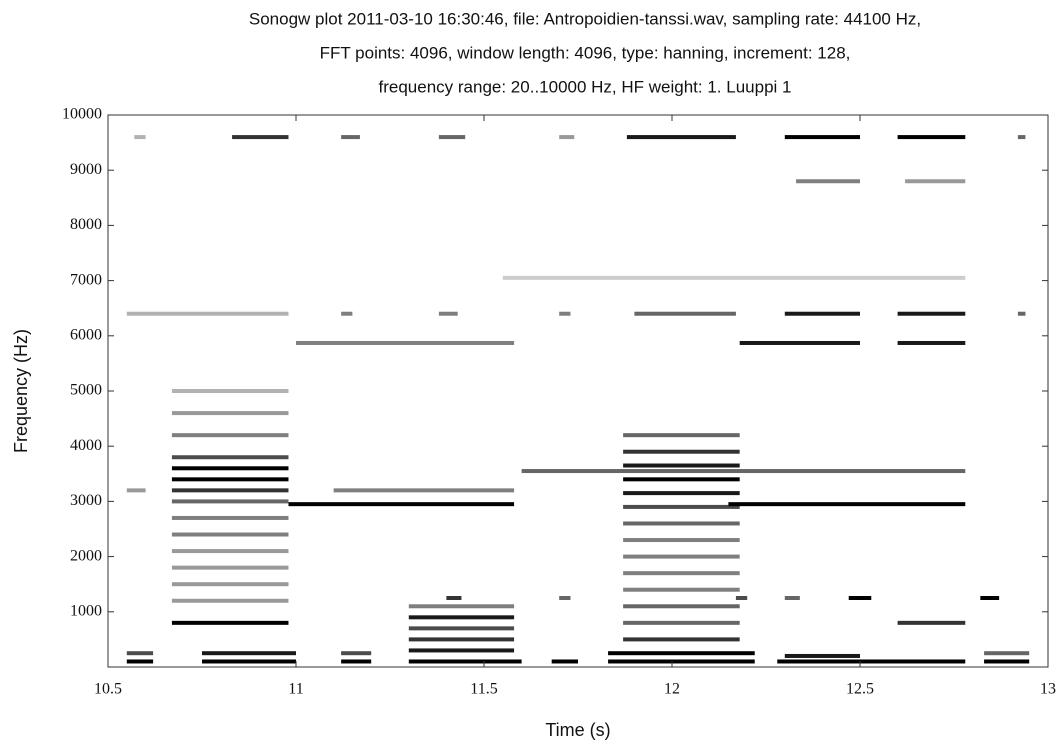 The width and height of the screenshot is (1063, 745). What do you see at coordinates (82, 114) in the screenshot?
I see `y-tick-label: 10000` at bounding box center [82, 114].